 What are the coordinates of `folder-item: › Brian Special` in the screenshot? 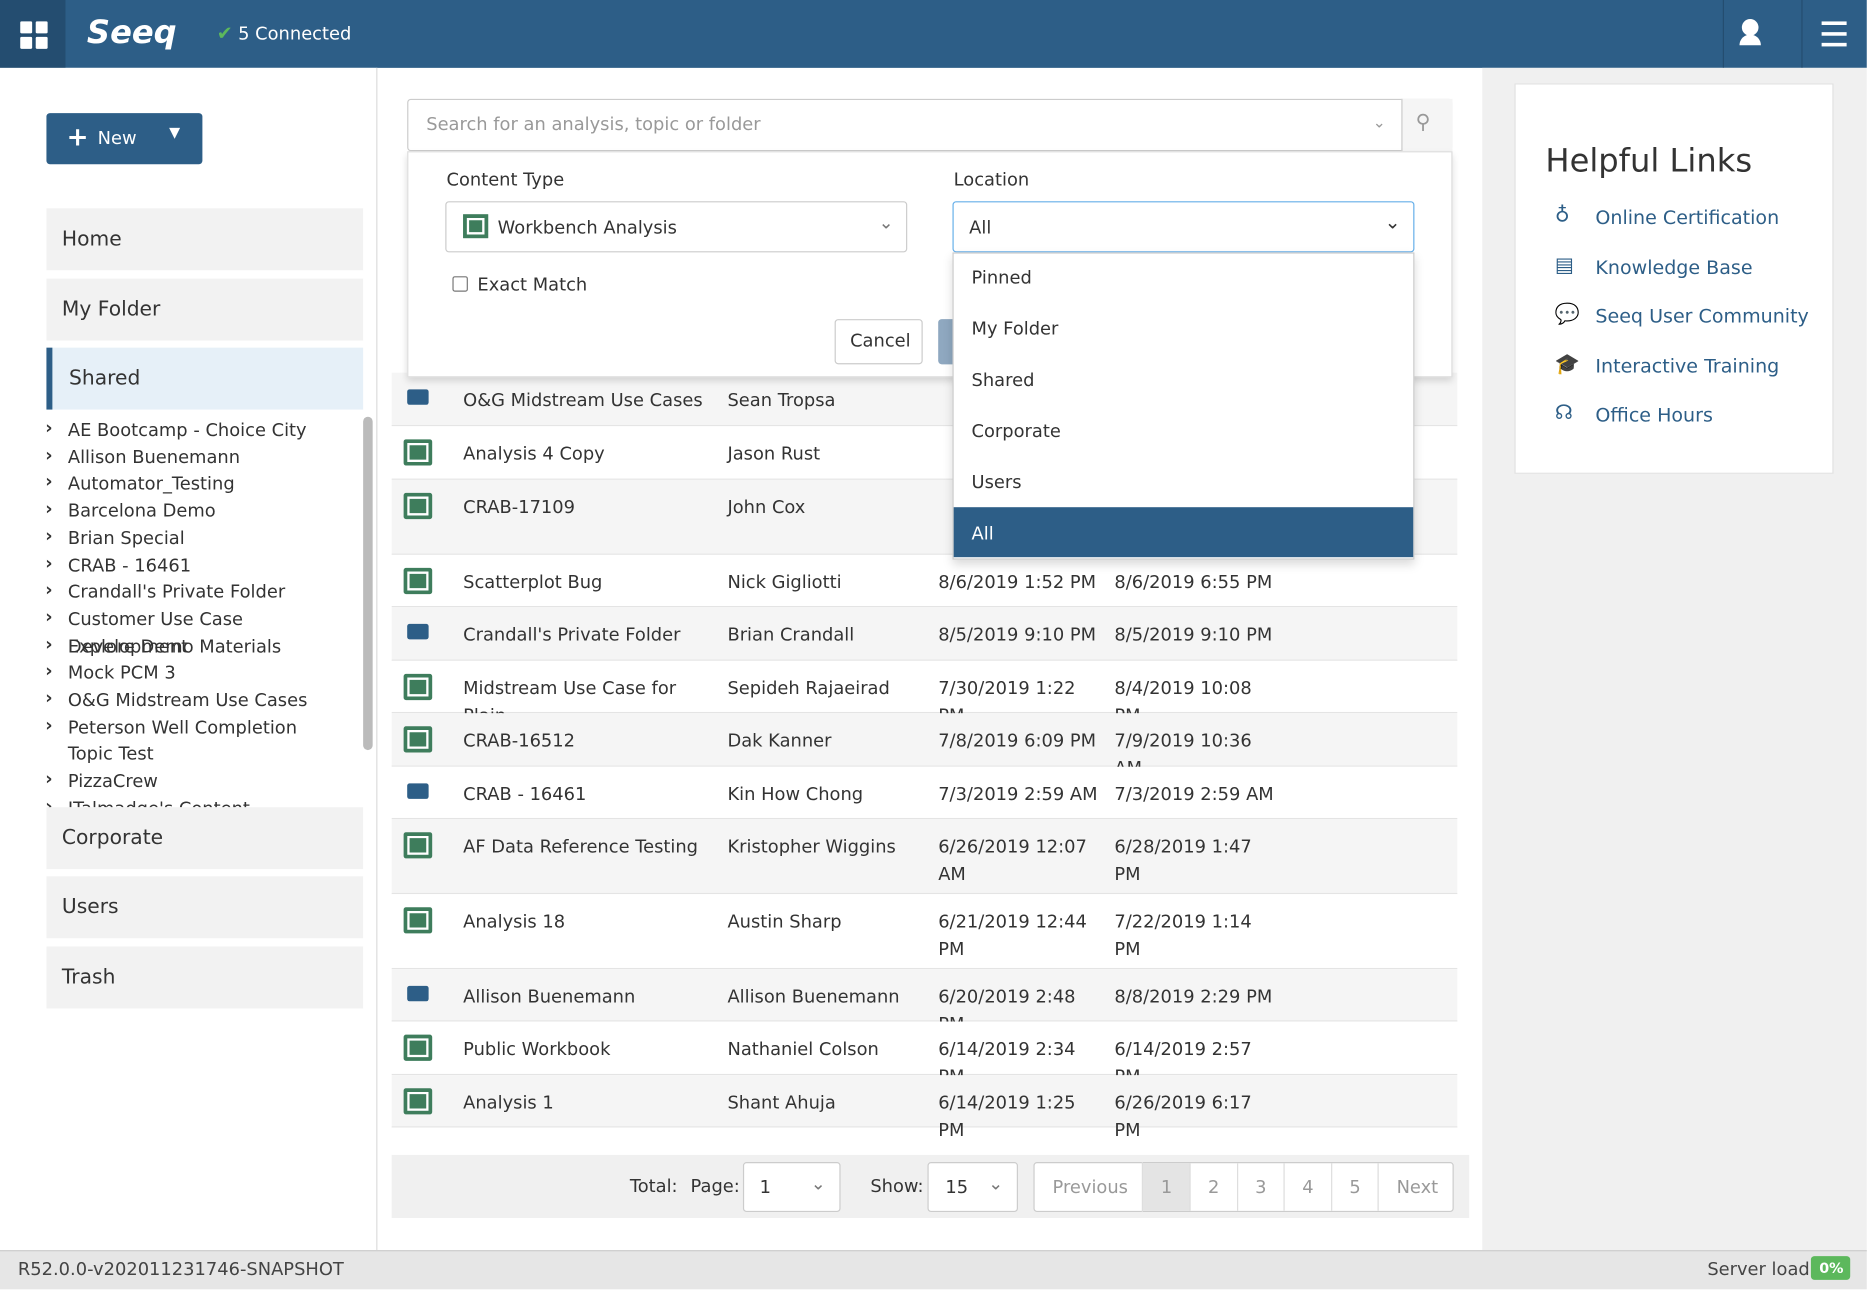 It's located at (191, 538).